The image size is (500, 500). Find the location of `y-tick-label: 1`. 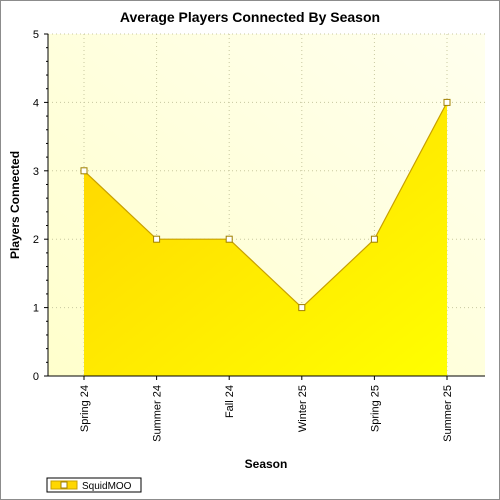

y-tick-label: 1 is located at coordinates (36, 309).